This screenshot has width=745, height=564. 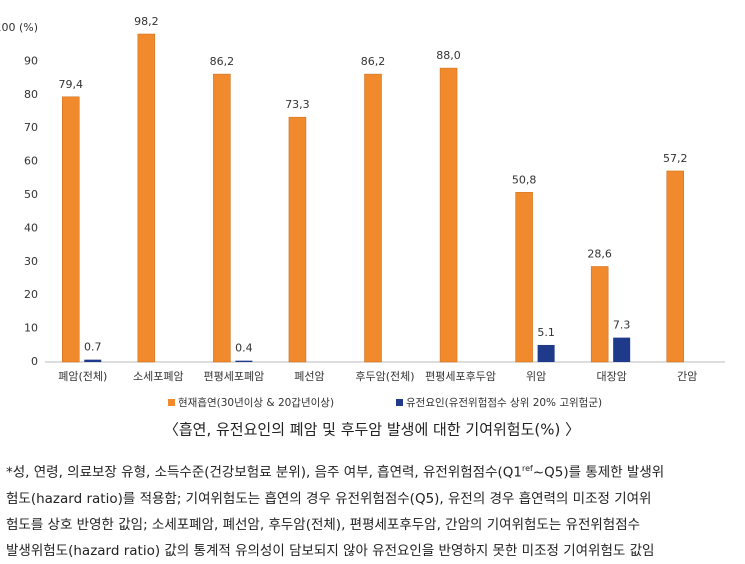 I want to click on x-tick-label: 폐선암, so click(x=309, y=376).